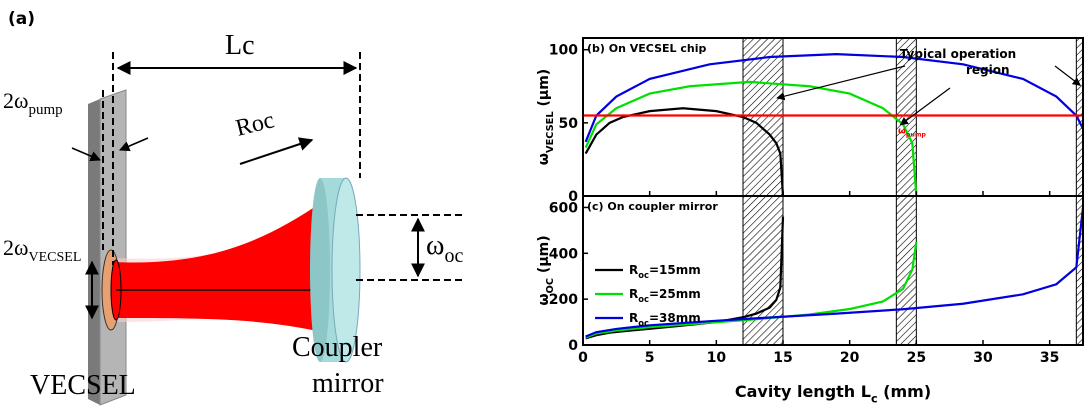 The image size is (1085, 416). I want to click on y-tick-label: 600, so click(563, 208).